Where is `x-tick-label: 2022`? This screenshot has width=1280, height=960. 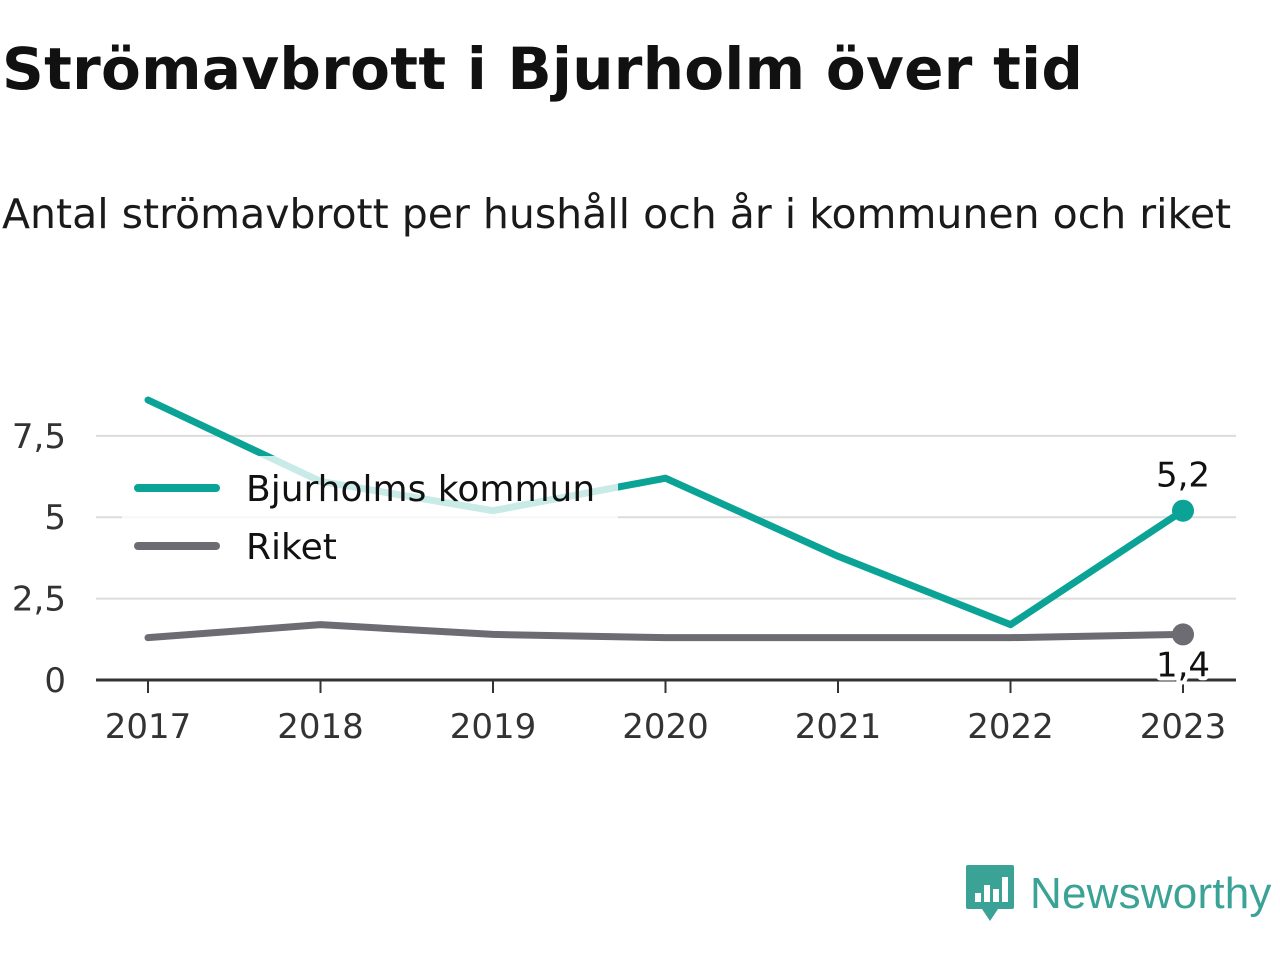
x-tick-label: 2022 is located at coordinates (1010, 727).